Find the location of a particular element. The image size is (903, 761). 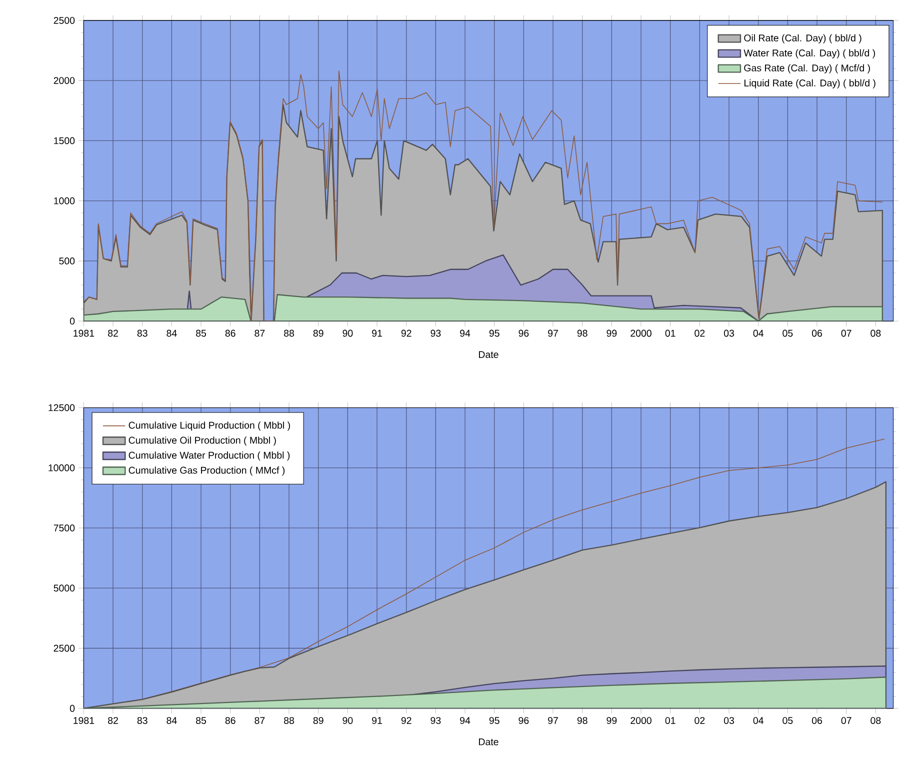

y-tick-label: 10000 is located at coordinates (61, 468).